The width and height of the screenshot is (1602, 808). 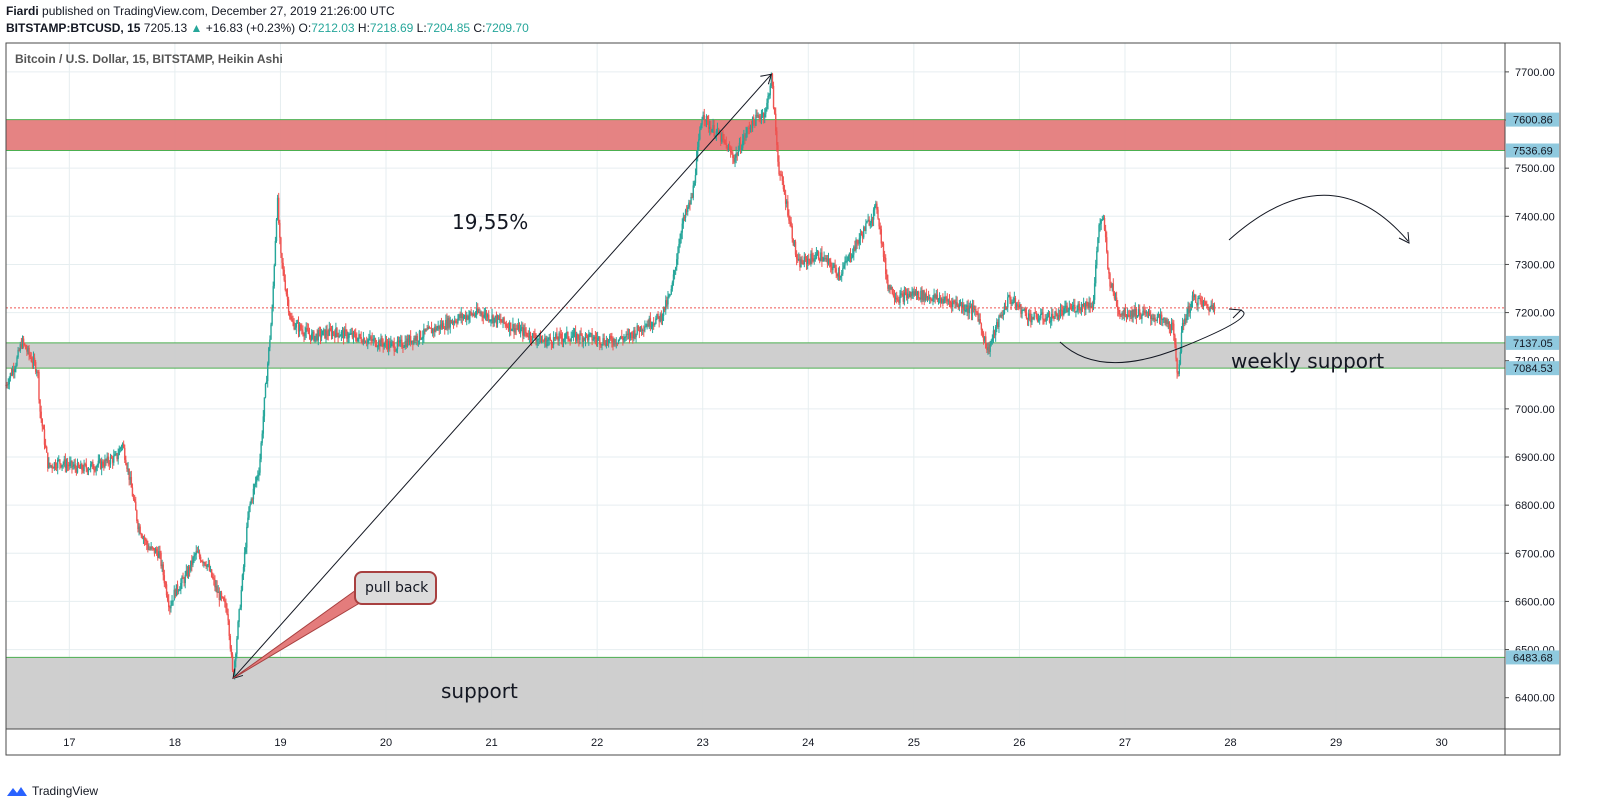 I want to click on brand-name: TradingView, so click(x=65, y=791).